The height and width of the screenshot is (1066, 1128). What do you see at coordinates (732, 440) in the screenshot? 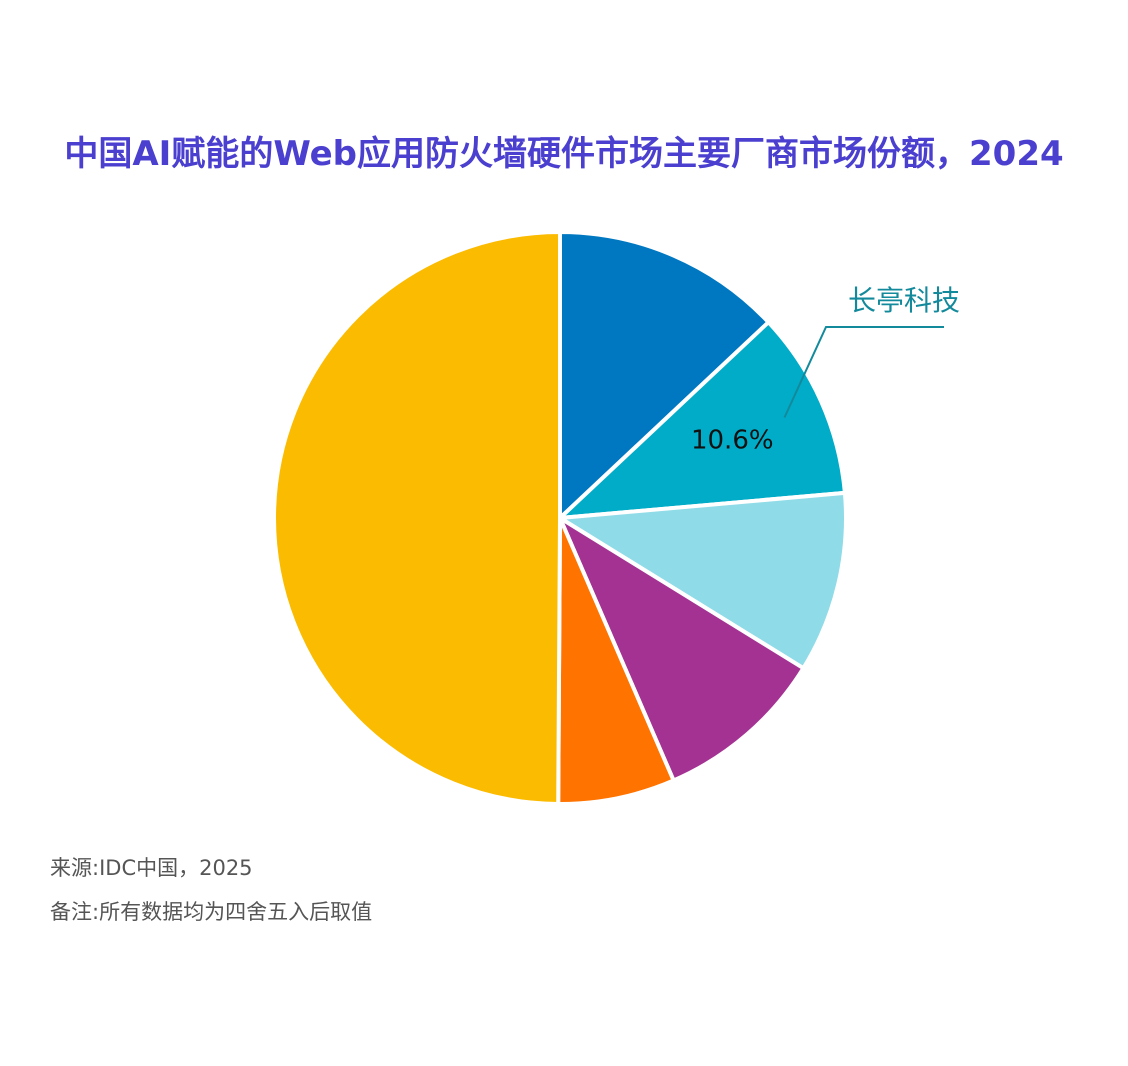
I see `data-label-2: 10.6%` at bounding box center [732, 440].